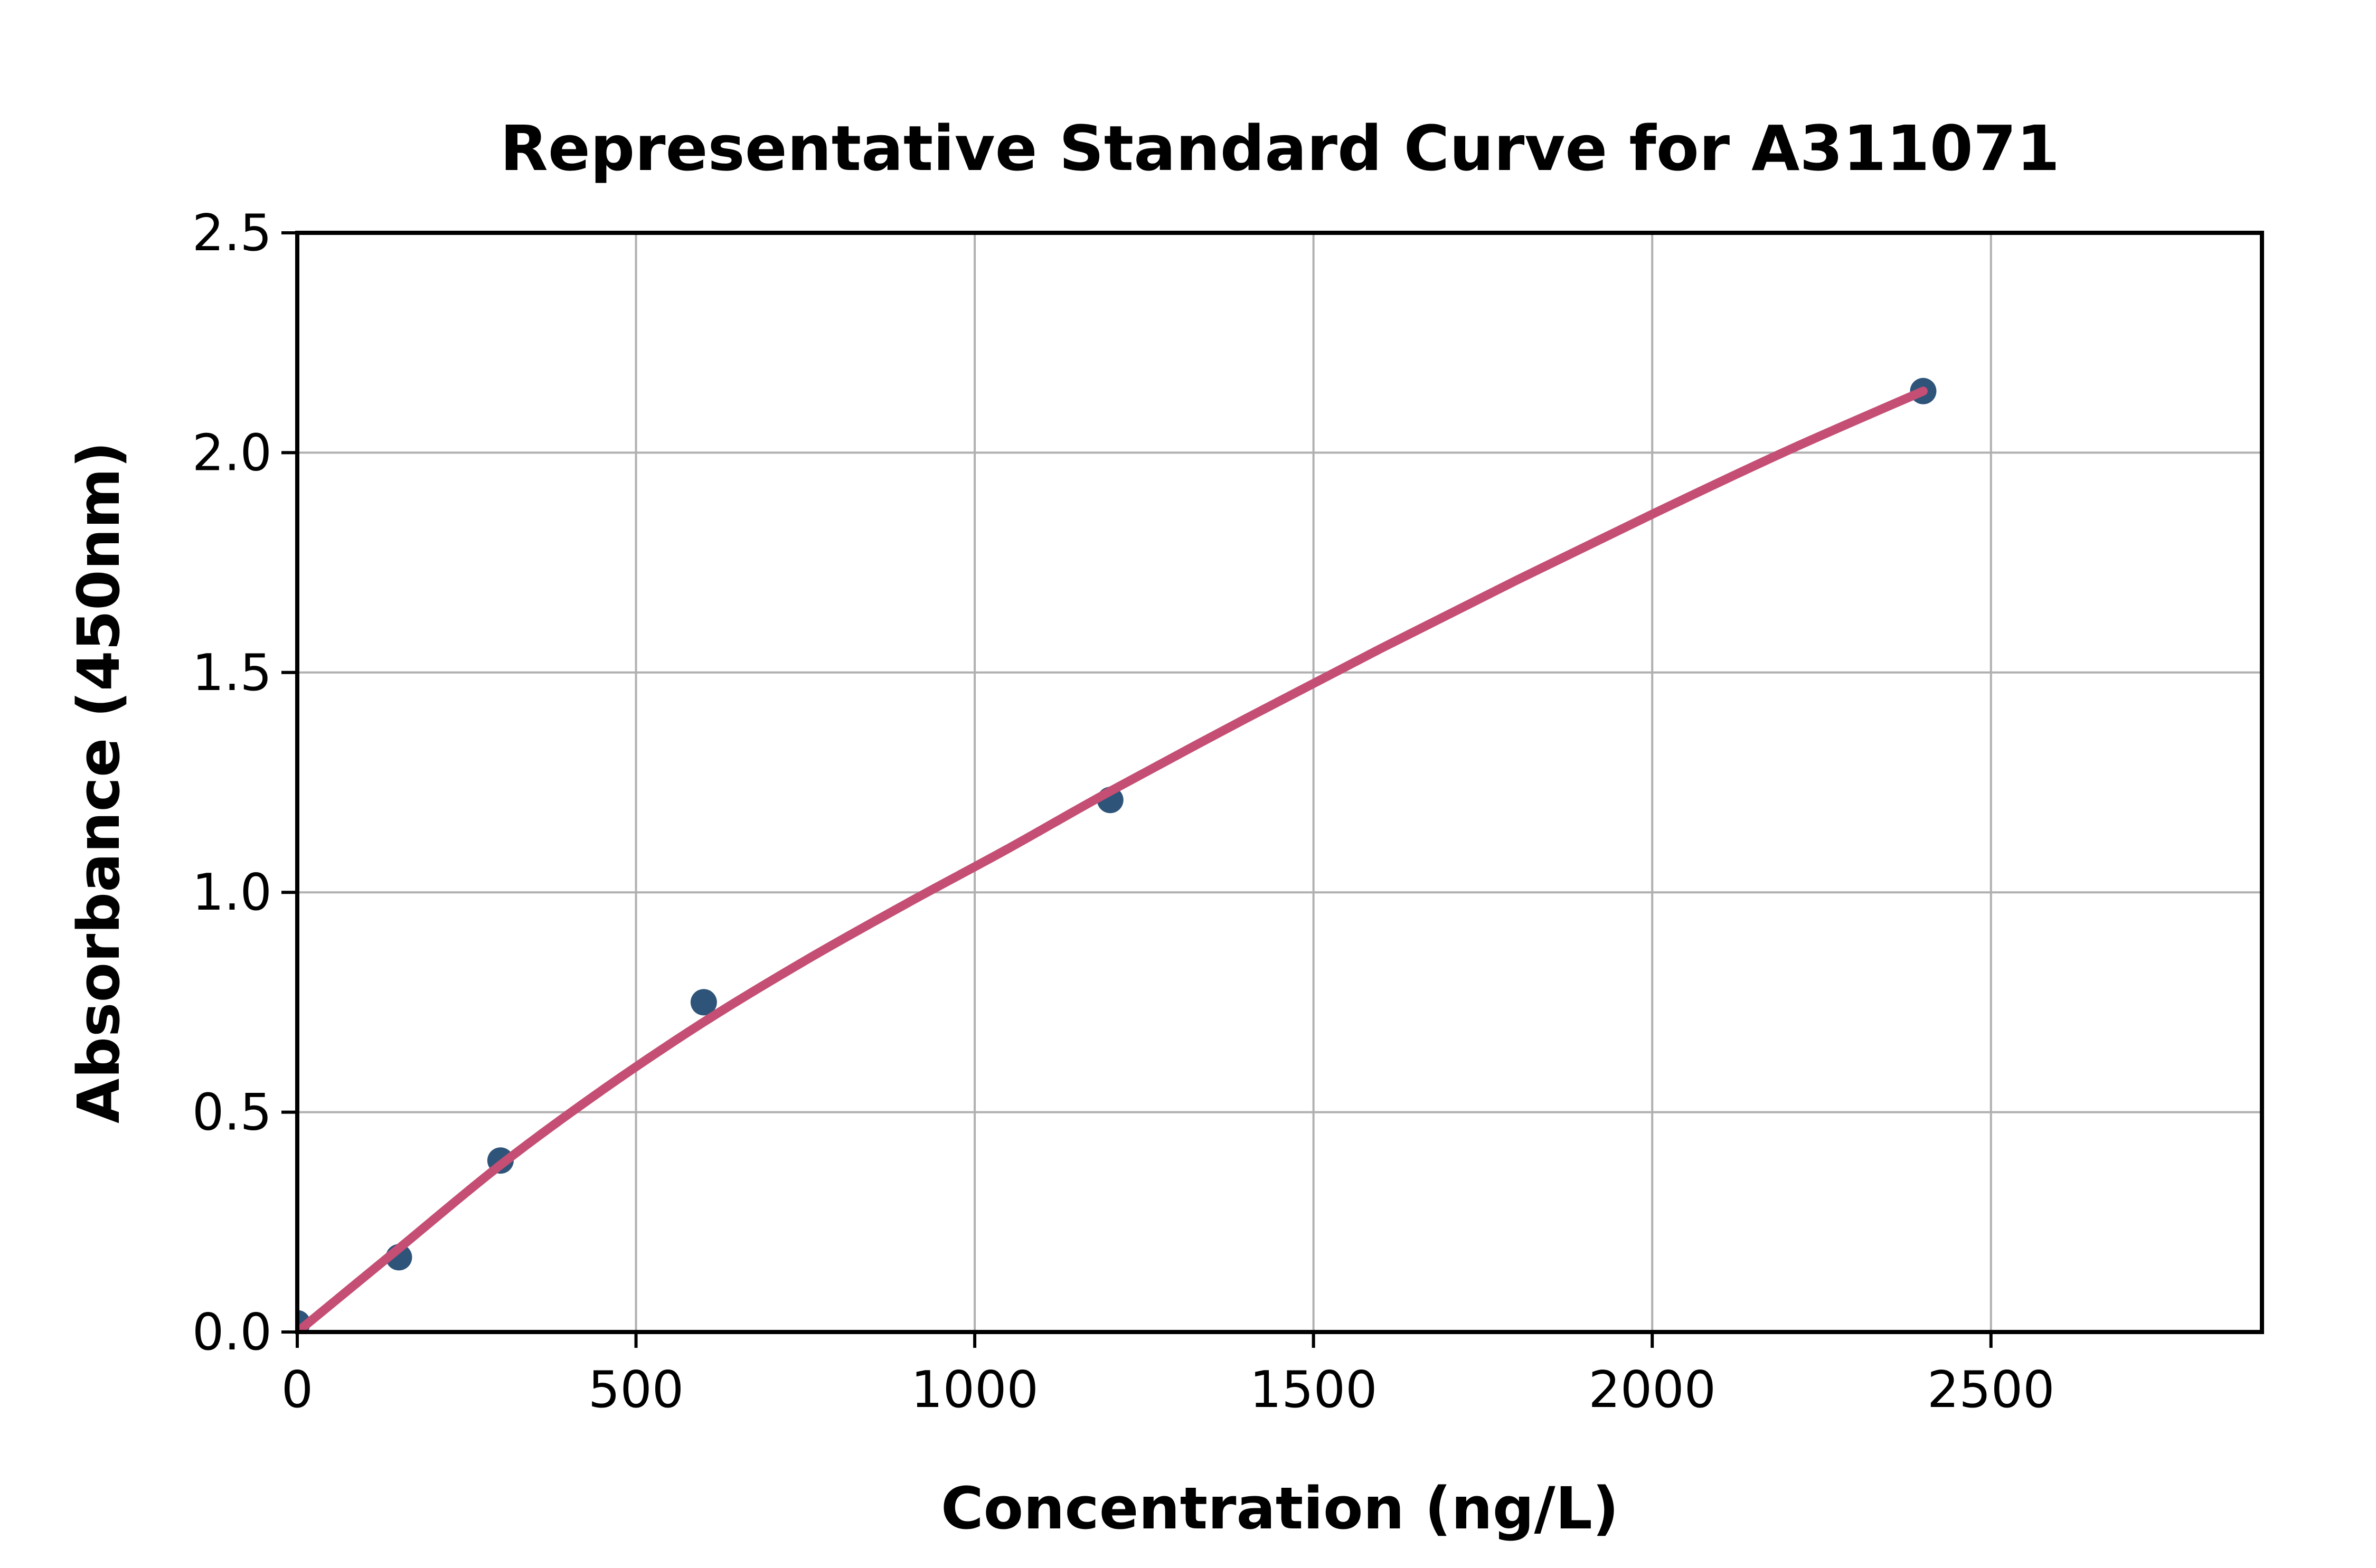 The height and width of the screenshot is (1568, 2376). Describe the element at coordinates (99, 782) in the screenshot. I see `y-axis-label: Absorbance (450nm)` at that location.